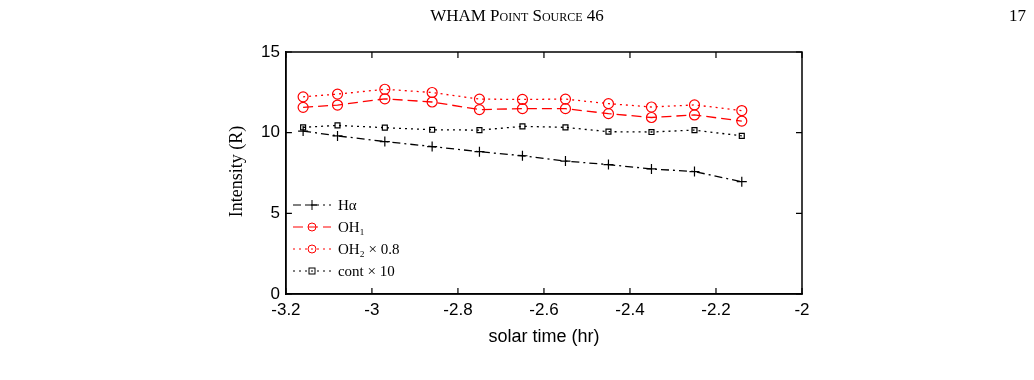 The height and width of the screenshot is (380, 1034). Describe the element at coordinates (802, 309) in the screenshot. I see `x-tick-label: -2` at that location.